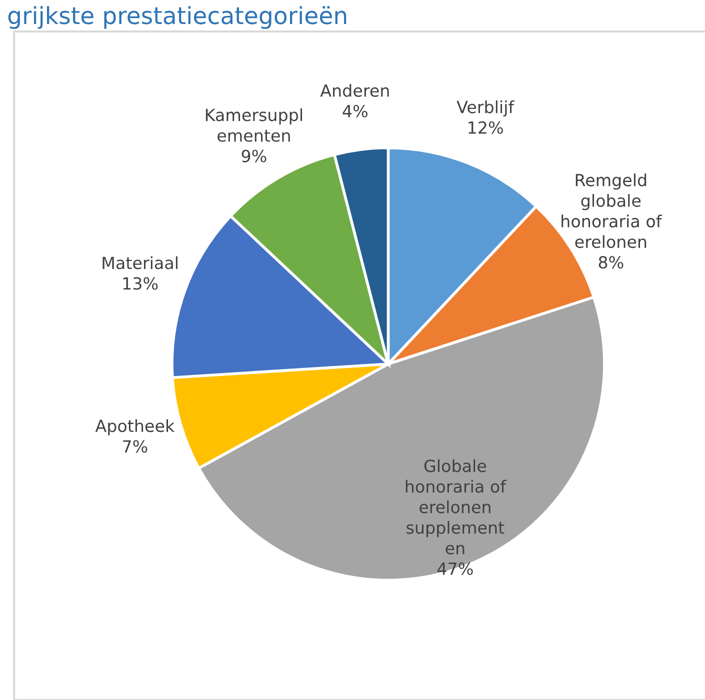  I want to click on data-label: 12%, so click(485, 127).